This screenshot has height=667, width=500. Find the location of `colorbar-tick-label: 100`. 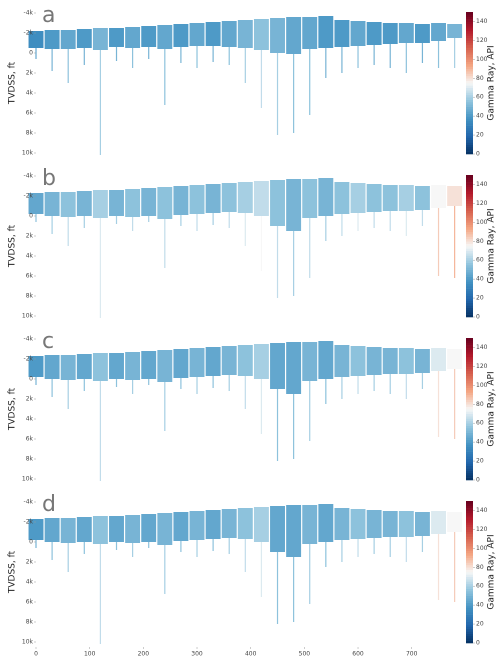

colorbar-tick-label: 100 is located at coordinates (482, 385).